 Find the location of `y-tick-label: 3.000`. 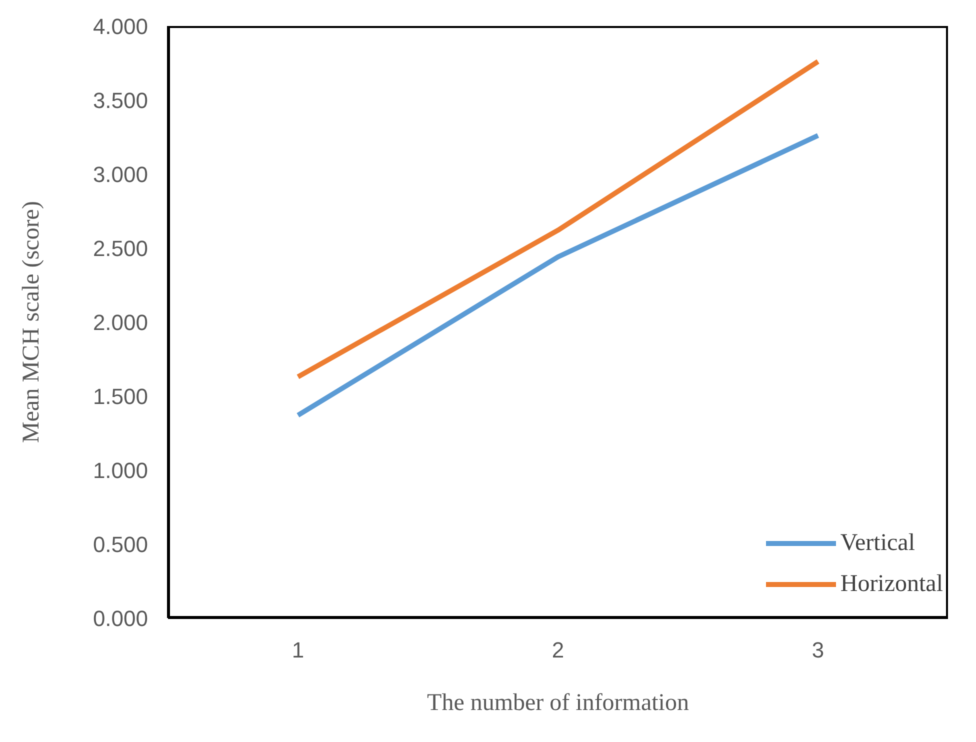

y-tick-label: 3.000 is located at coordinates (120, 174).